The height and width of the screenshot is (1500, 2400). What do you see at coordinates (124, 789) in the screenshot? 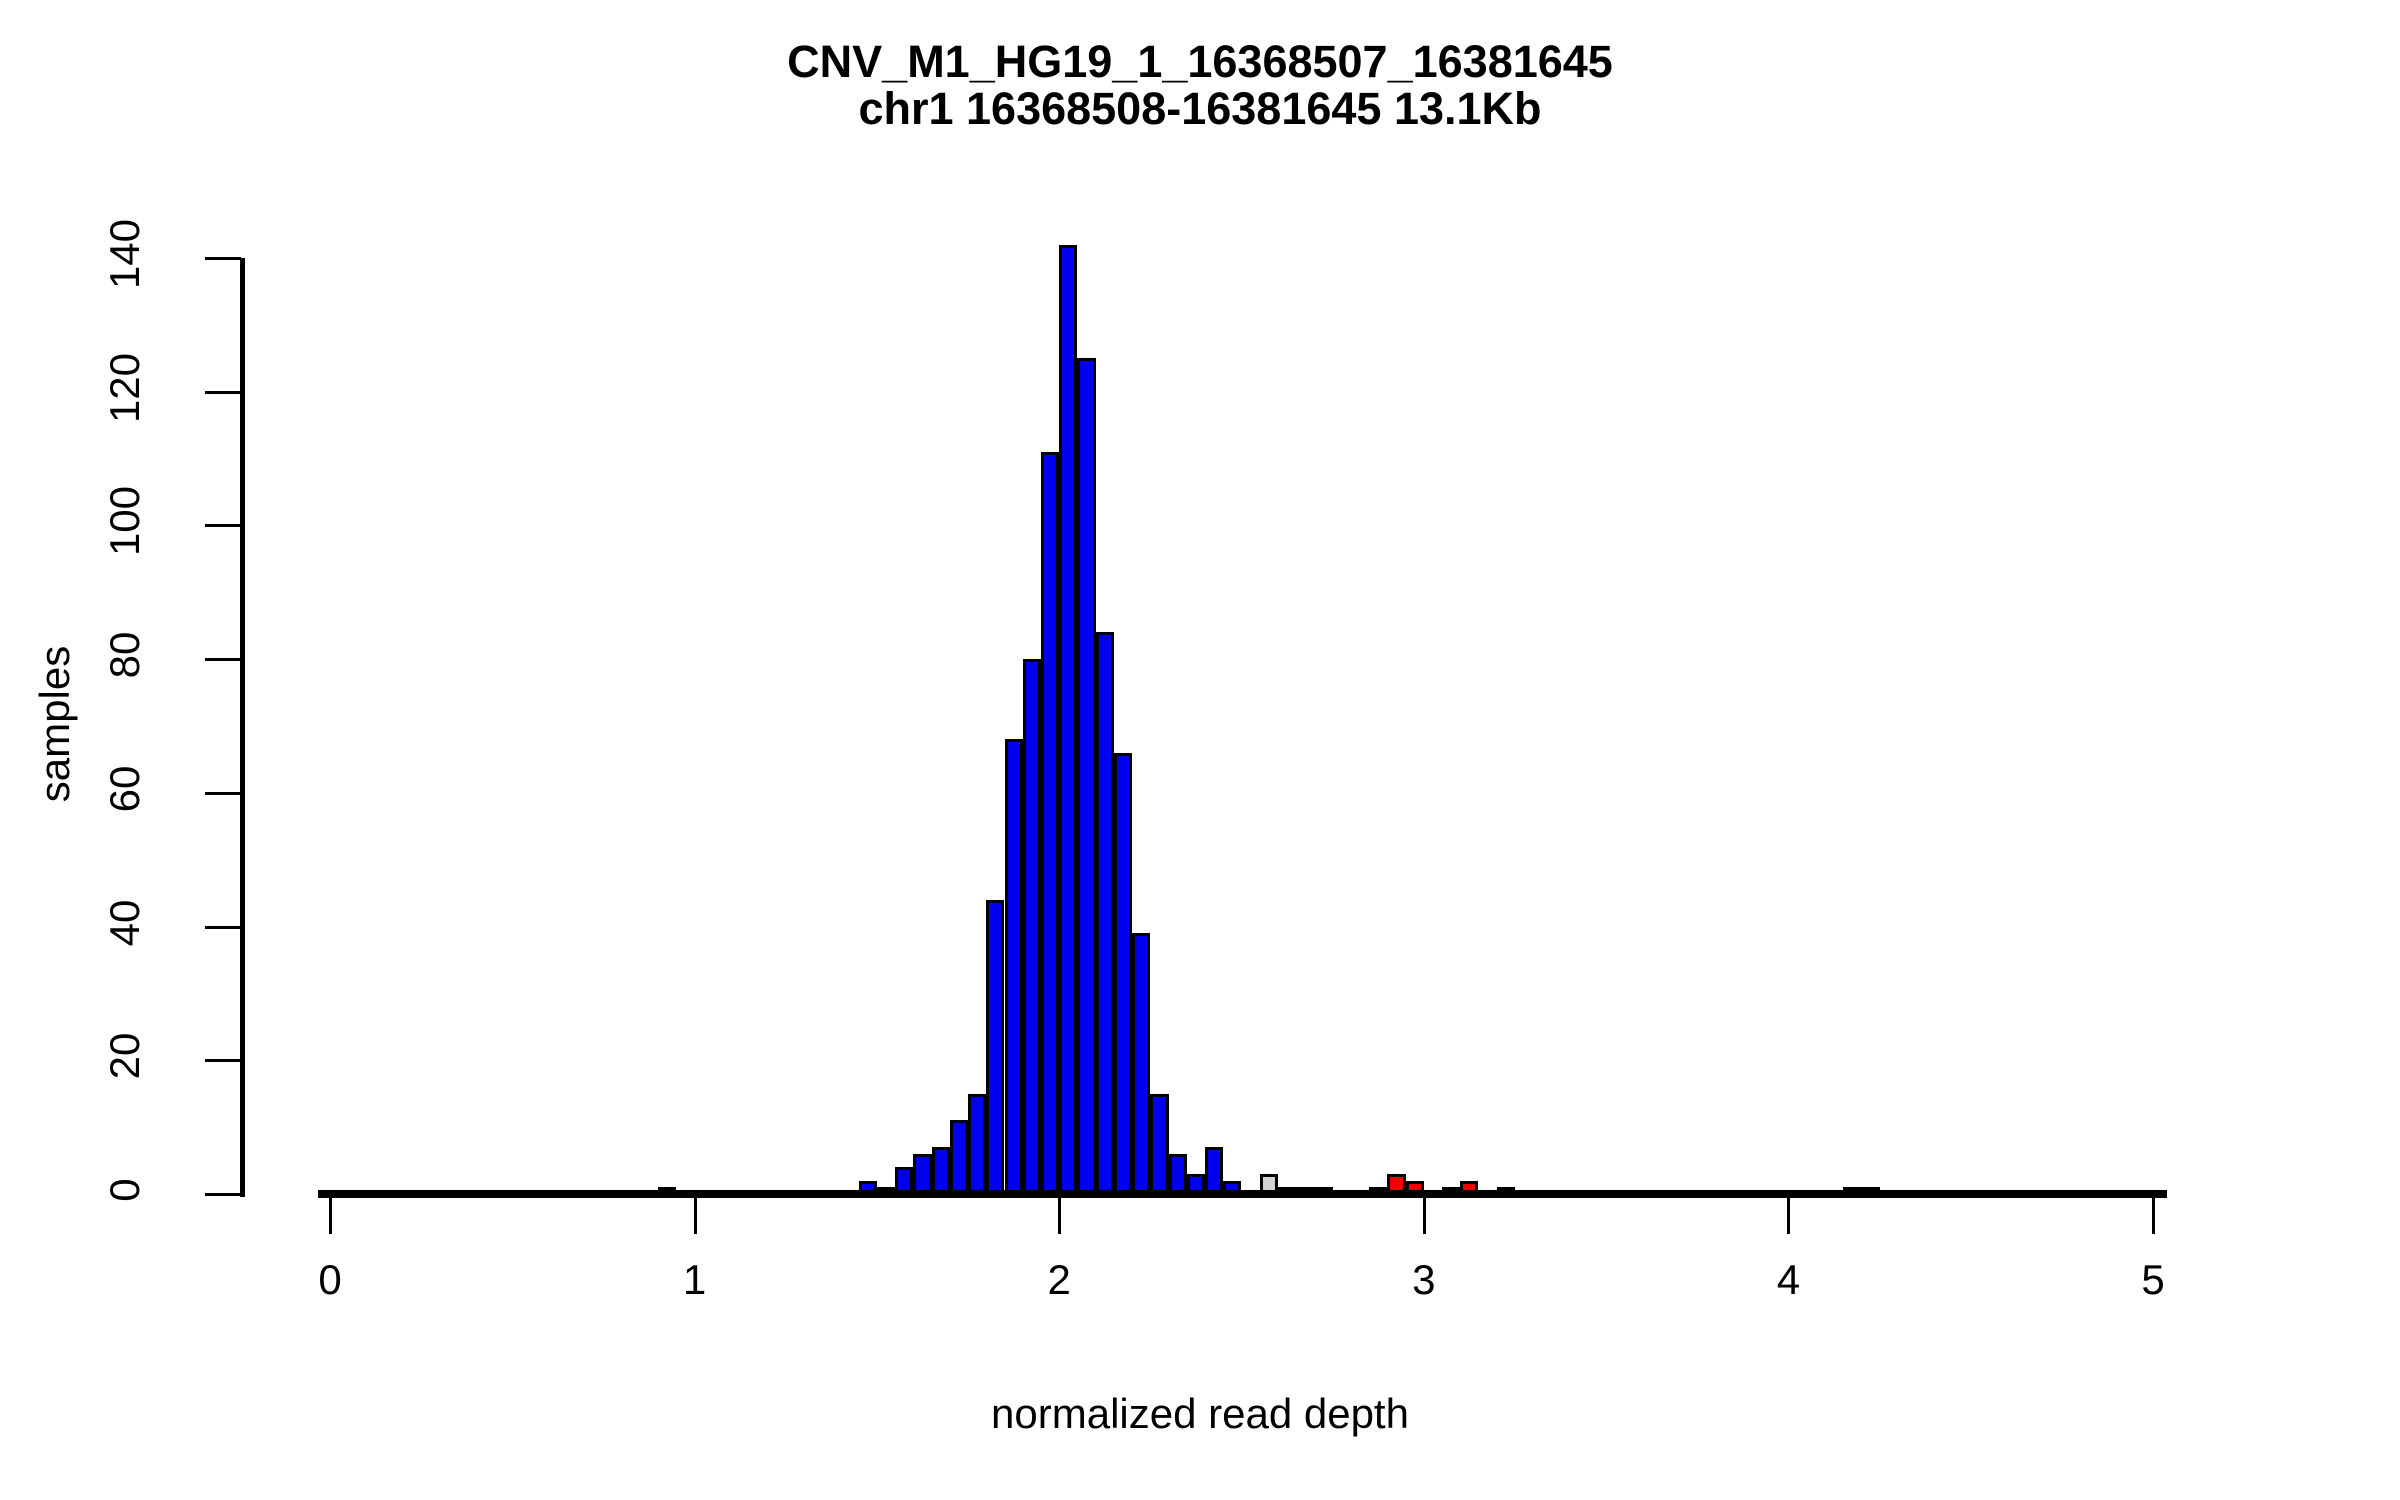
I see `y-axis-tick-label: 60` at bounding box center [124, 789].